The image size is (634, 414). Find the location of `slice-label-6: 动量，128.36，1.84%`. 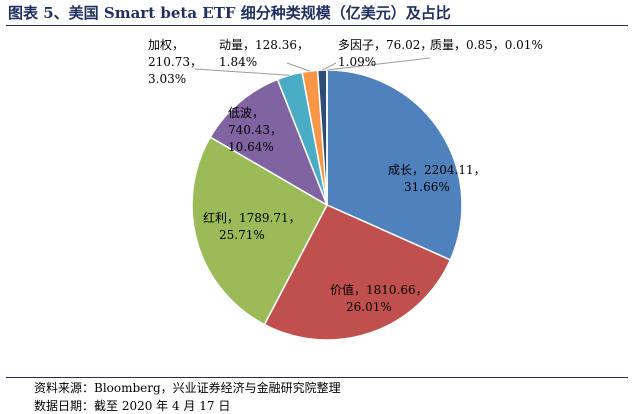

slice-label-6: 动量，128.36，1.84% is located at coordinates (264, 53).